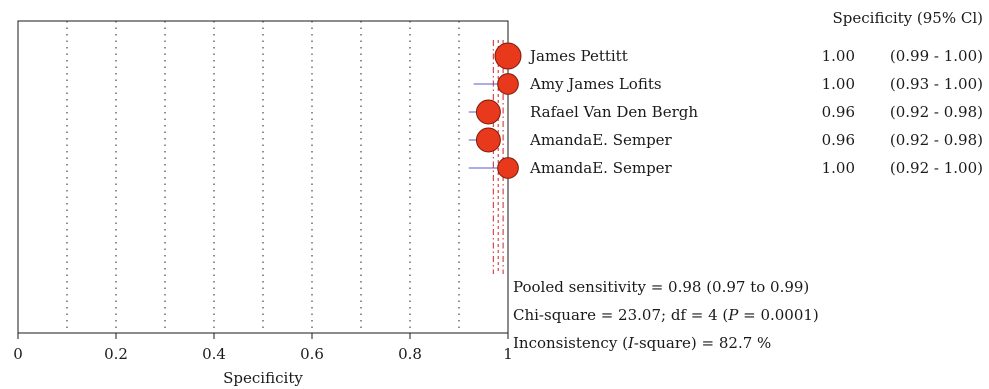  Describe the element at coordinates (263, 348) in the screenshot. I see `x-axis: 0 0.2 0.4 0.6 0.8 1` at that location.